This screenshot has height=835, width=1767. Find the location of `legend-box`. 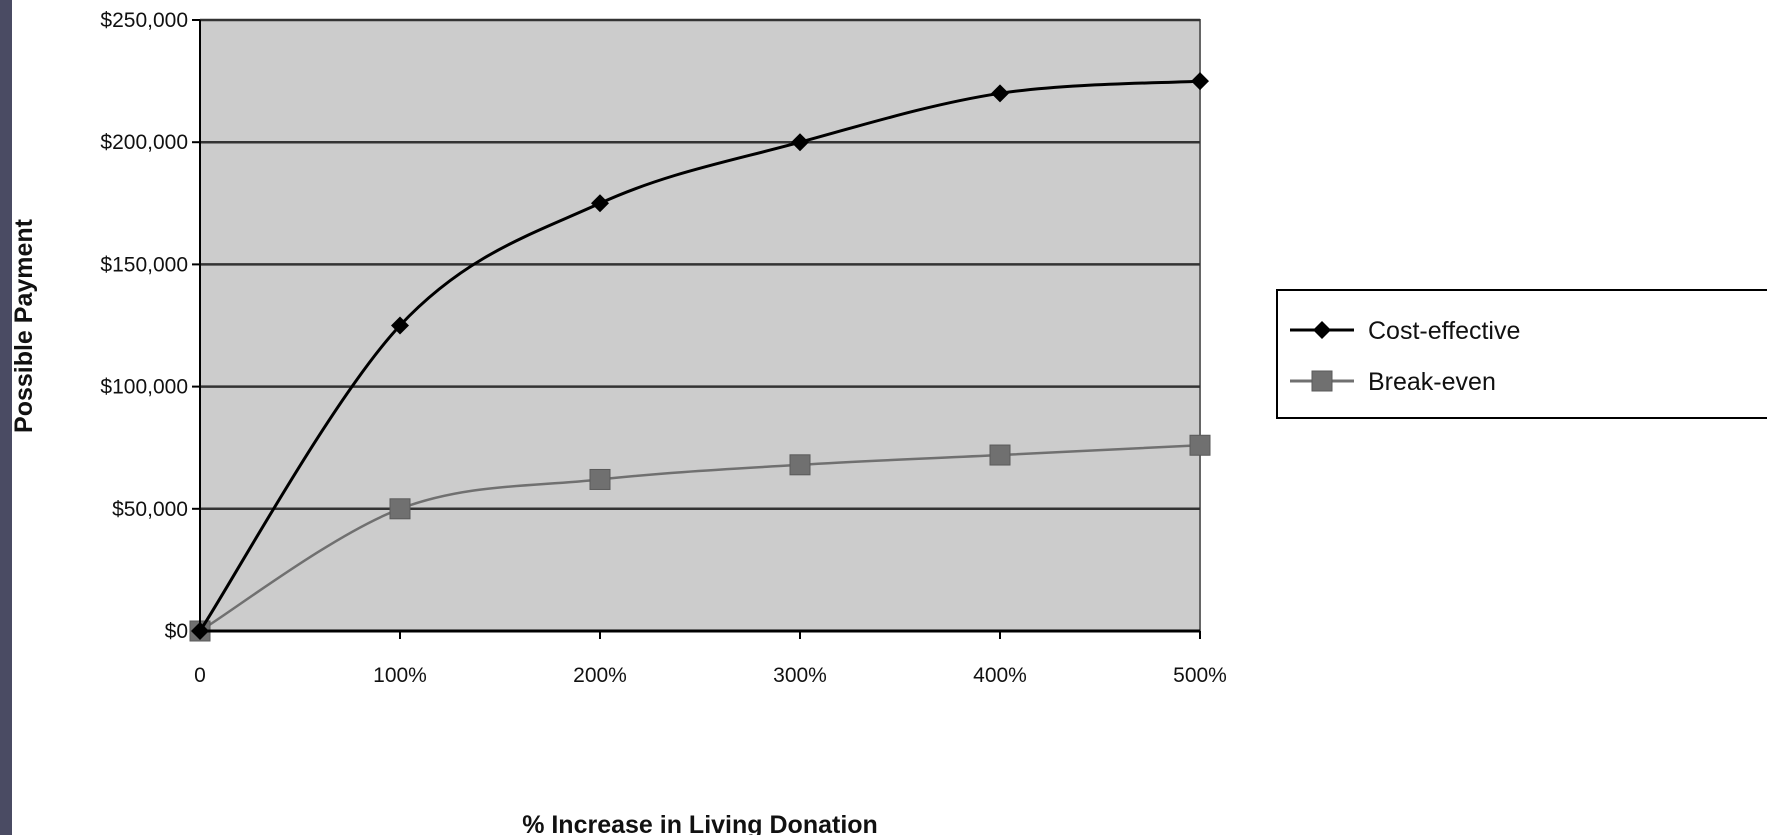

legend-box is located at coordinates (1521, 354).